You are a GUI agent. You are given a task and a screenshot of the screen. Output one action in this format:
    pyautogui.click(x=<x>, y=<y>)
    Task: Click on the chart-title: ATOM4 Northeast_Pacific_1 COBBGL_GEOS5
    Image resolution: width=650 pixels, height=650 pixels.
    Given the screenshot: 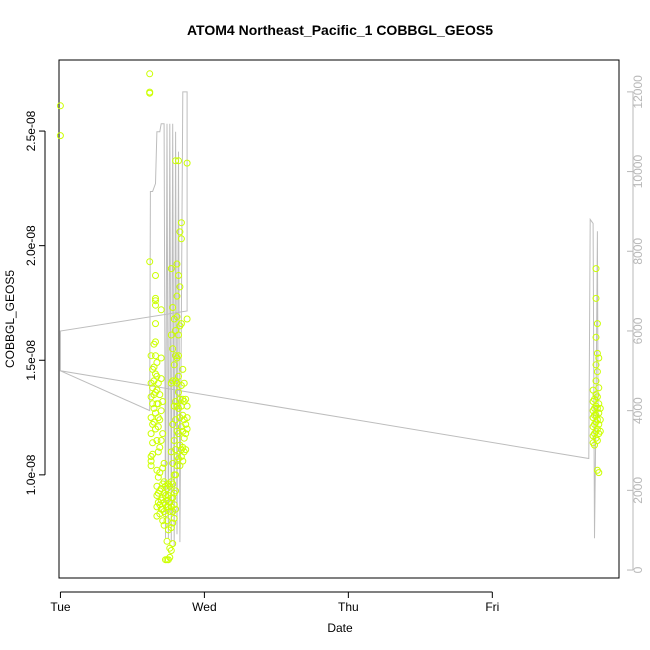 What is the action you would take?
    pyautogui.click(x=340, y=30)
    